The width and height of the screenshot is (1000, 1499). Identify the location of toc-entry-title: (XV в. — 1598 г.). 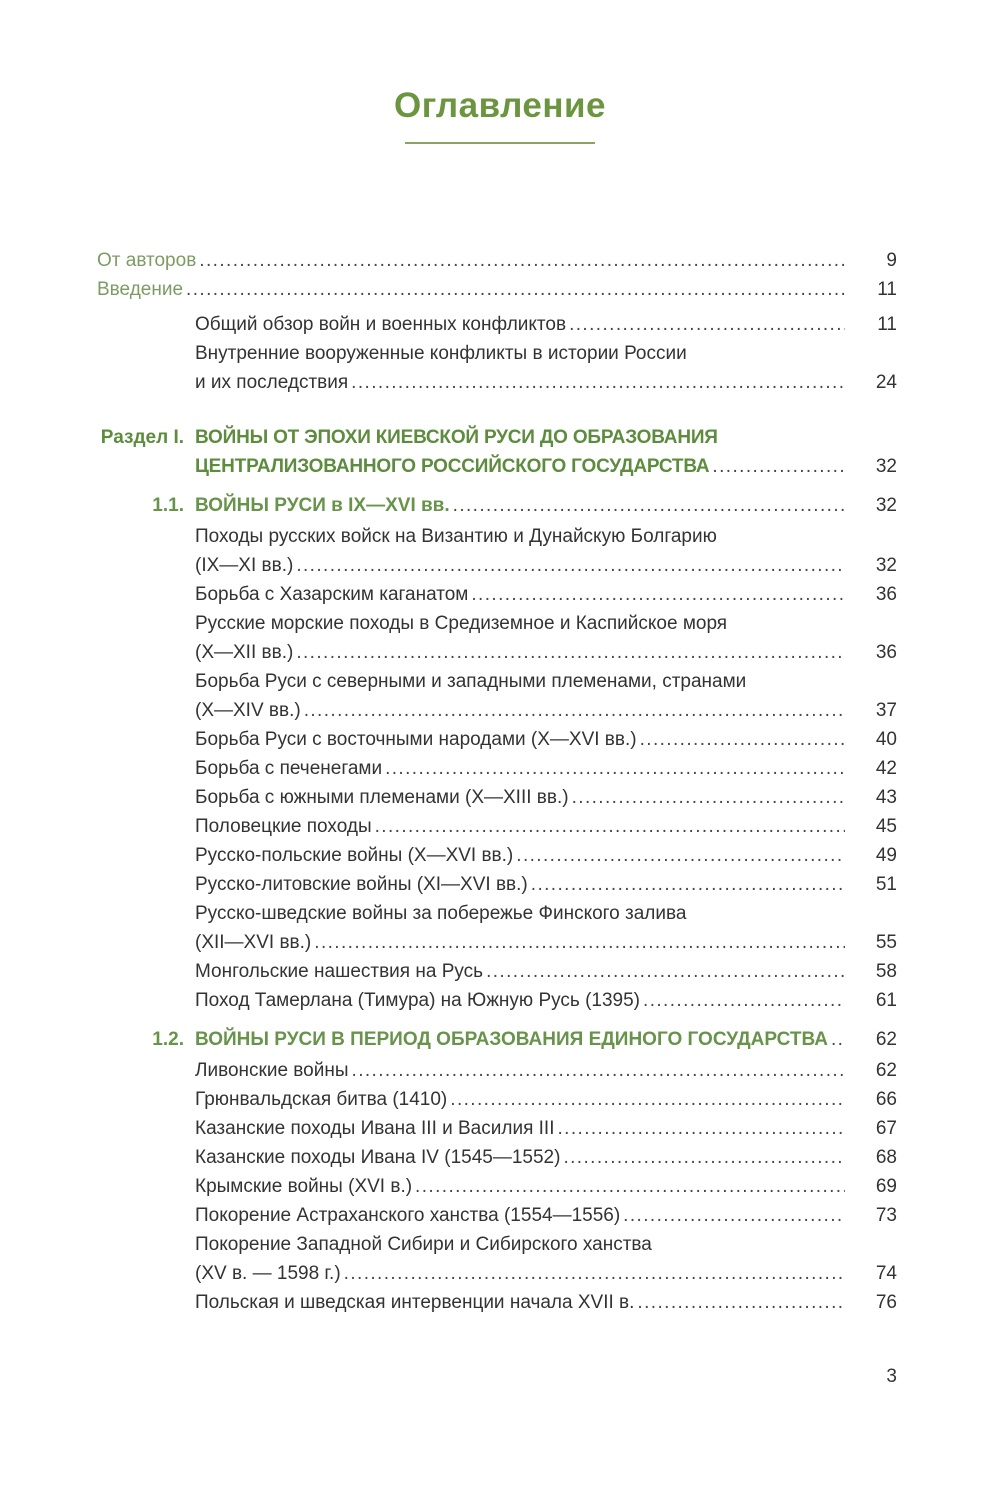
(268, 1273).